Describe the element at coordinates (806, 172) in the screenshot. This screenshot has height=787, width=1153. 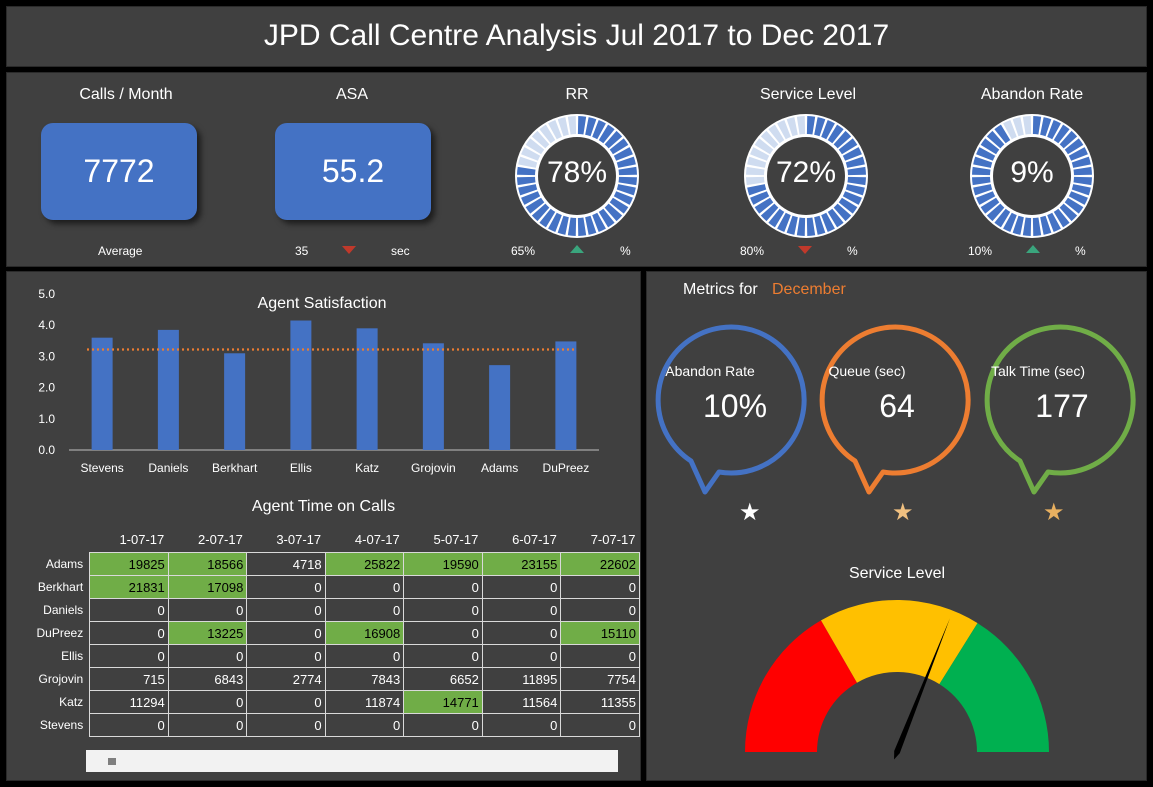
I see `service-level-value: 72%` at that location.